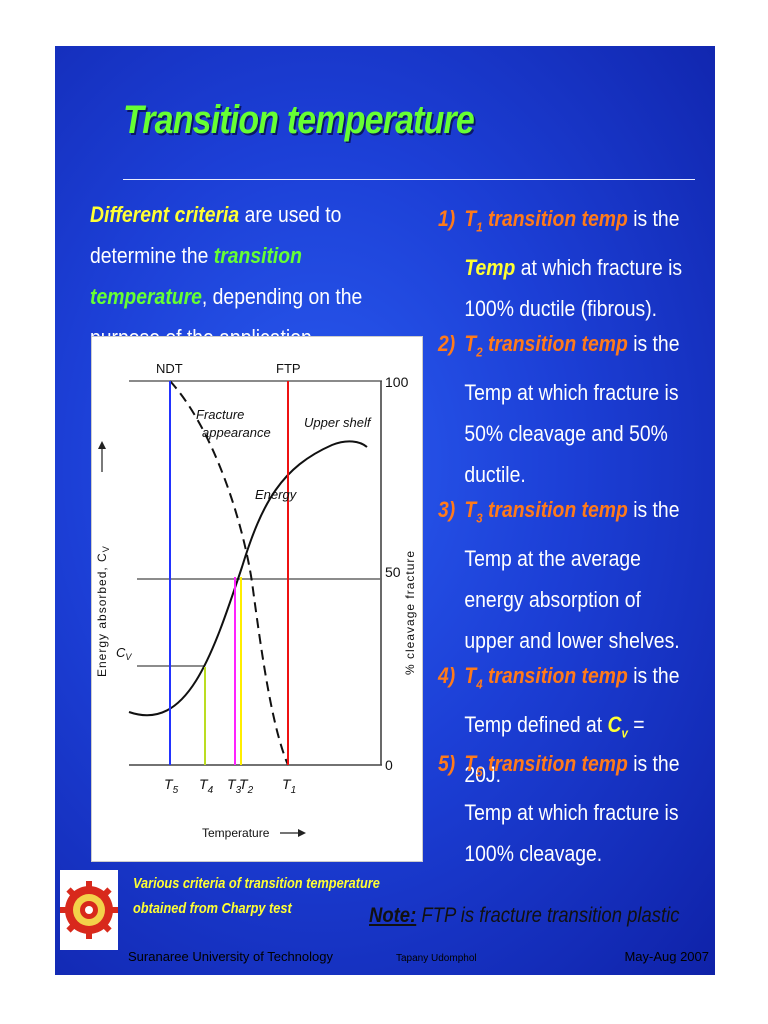 This screenshot has height=1024, width=768. What do you see at coordinates (666, 956) in the screenshot?
I see `footer-date: May-Aug 2007` at bounding box center [666, 956].